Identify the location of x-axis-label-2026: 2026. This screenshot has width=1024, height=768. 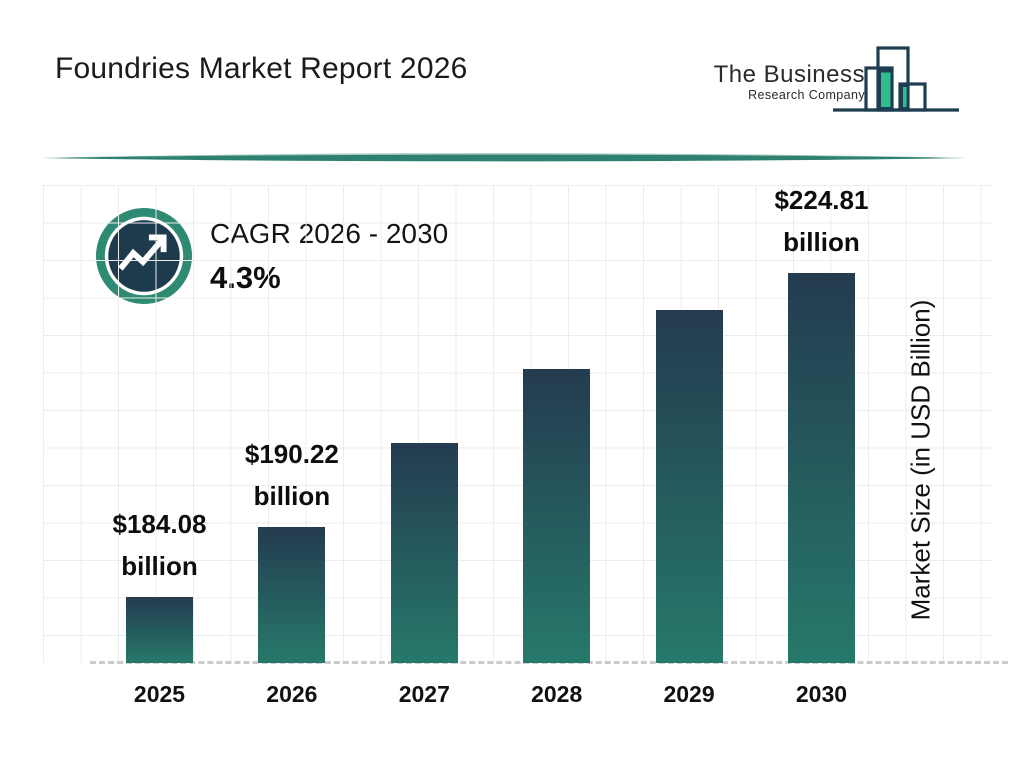
(292, 694).